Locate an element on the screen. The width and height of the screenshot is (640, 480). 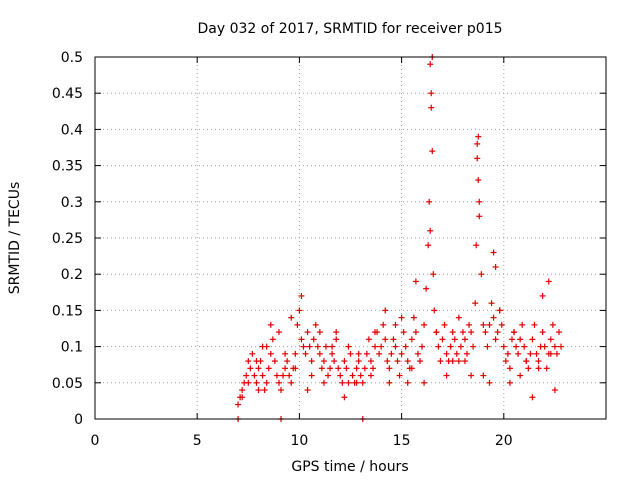
x-tick-label: 15 is located at coordinates (402, 441).